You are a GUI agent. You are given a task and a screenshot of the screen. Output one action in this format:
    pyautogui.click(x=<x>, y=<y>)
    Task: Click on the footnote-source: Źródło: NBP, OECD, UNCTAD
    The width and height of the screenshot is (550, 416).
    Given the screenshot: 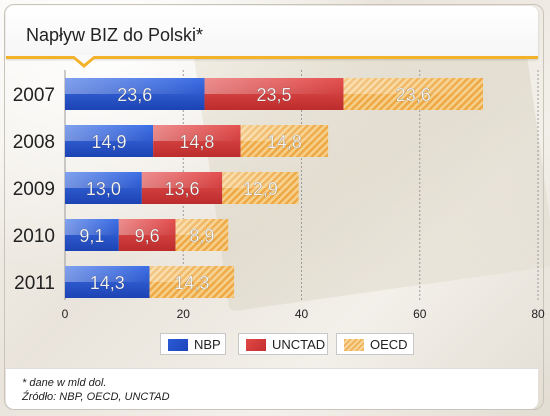 What is the action you would take?
    pyautogui.click(x=96, y=397)
    